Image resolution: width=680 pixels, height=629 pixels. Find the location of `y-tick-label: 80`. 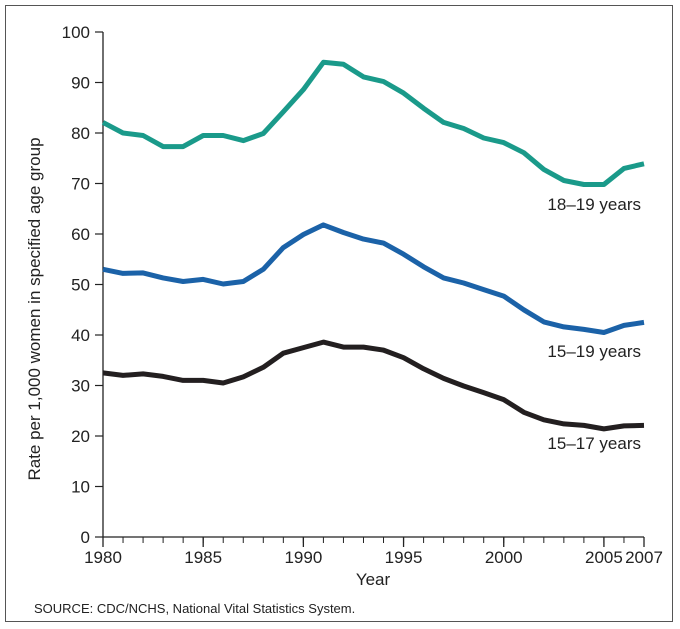

y-tick-label: 80 is located at coordinates (80, 133).